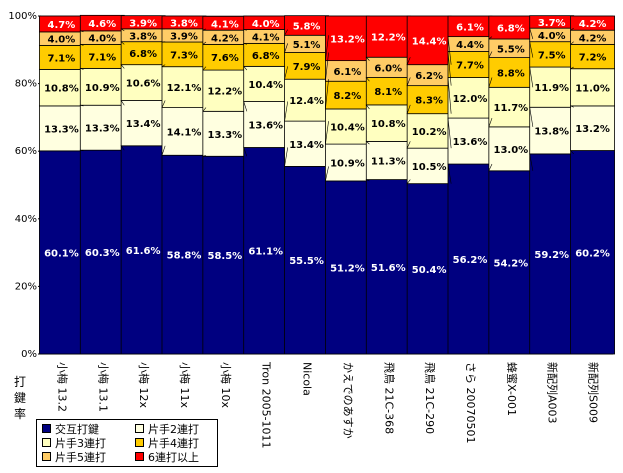  I want to click on data-label: 51.6%, so click(388, 268).